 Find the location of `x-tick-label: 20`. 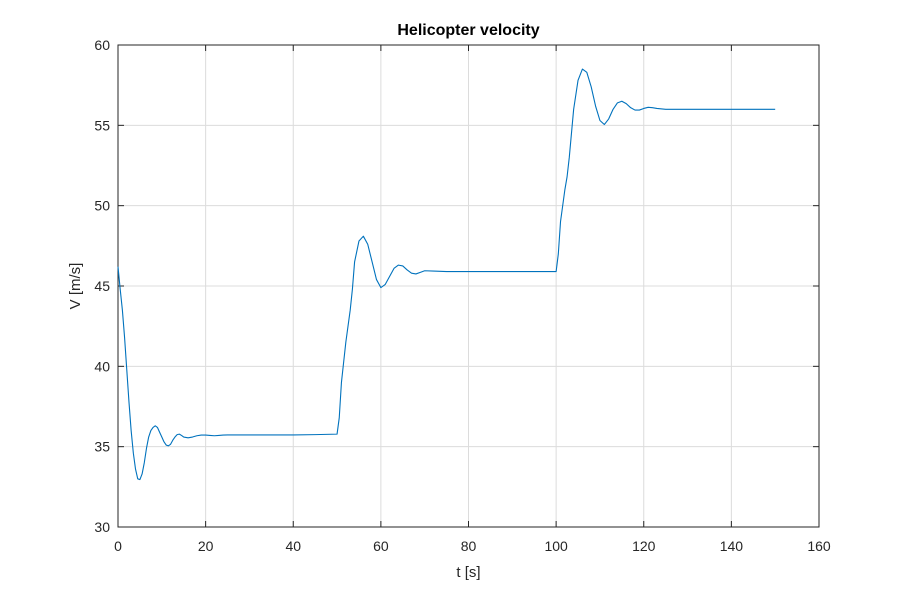

x-tick-label: 20 is located at coordinates (206, 546).